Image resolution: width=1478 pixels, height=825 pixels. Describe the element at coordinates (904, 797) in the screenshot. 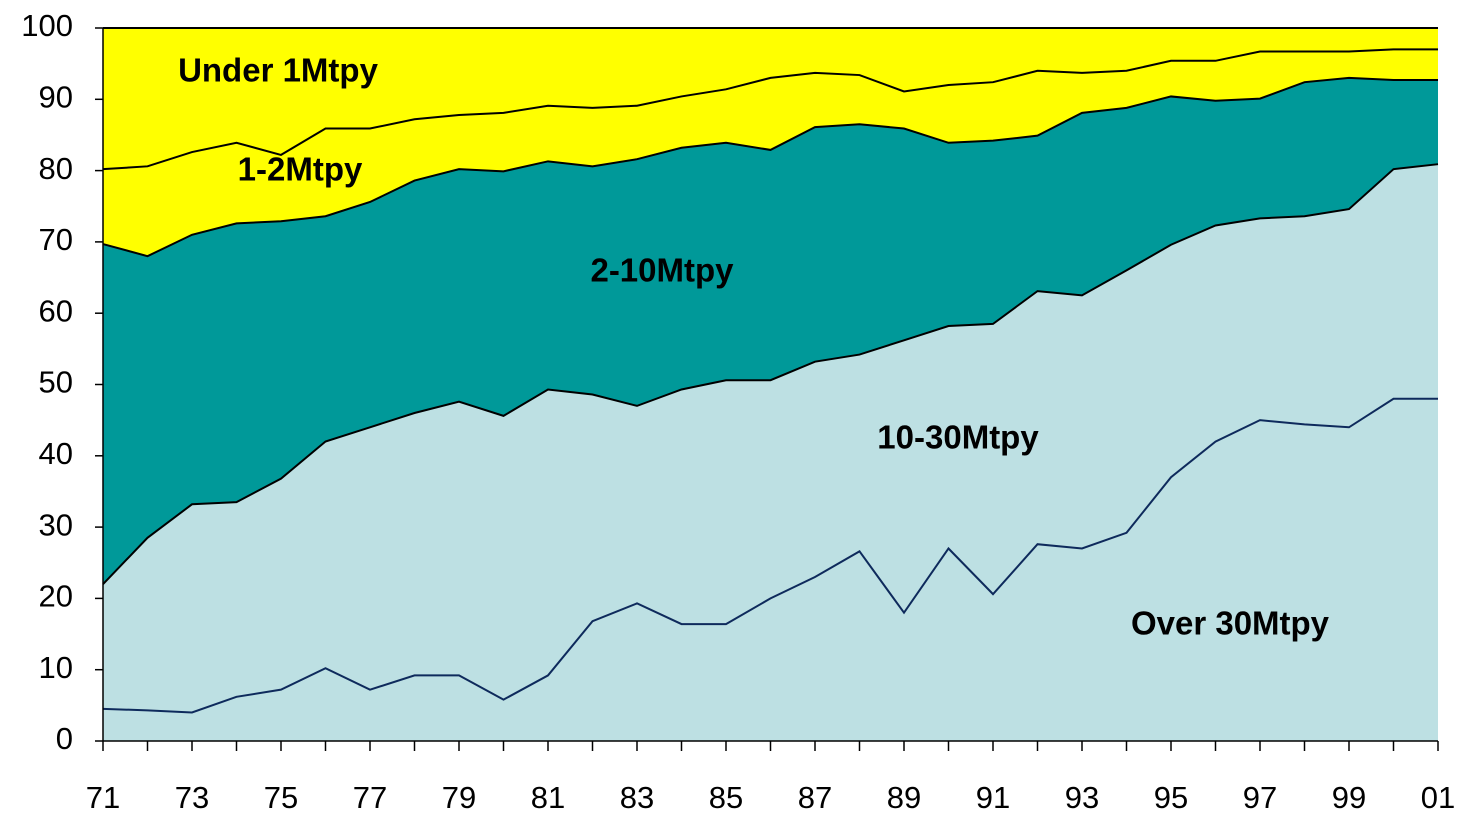

I see `x-tick-label: 89` at that location.